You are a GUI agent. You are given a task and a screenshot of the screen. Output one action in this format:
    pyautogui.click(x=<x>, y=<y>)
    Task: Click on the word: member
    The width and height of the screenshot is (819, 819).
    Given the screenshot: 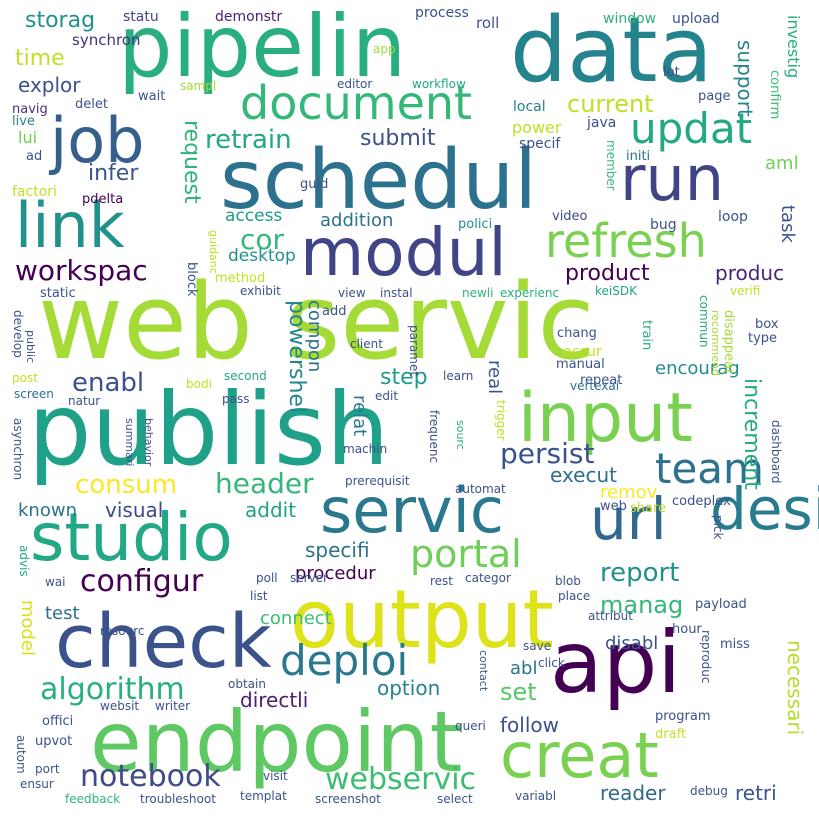 What is the action you would take?
    pyautogui.click(x=611, y=165)
    